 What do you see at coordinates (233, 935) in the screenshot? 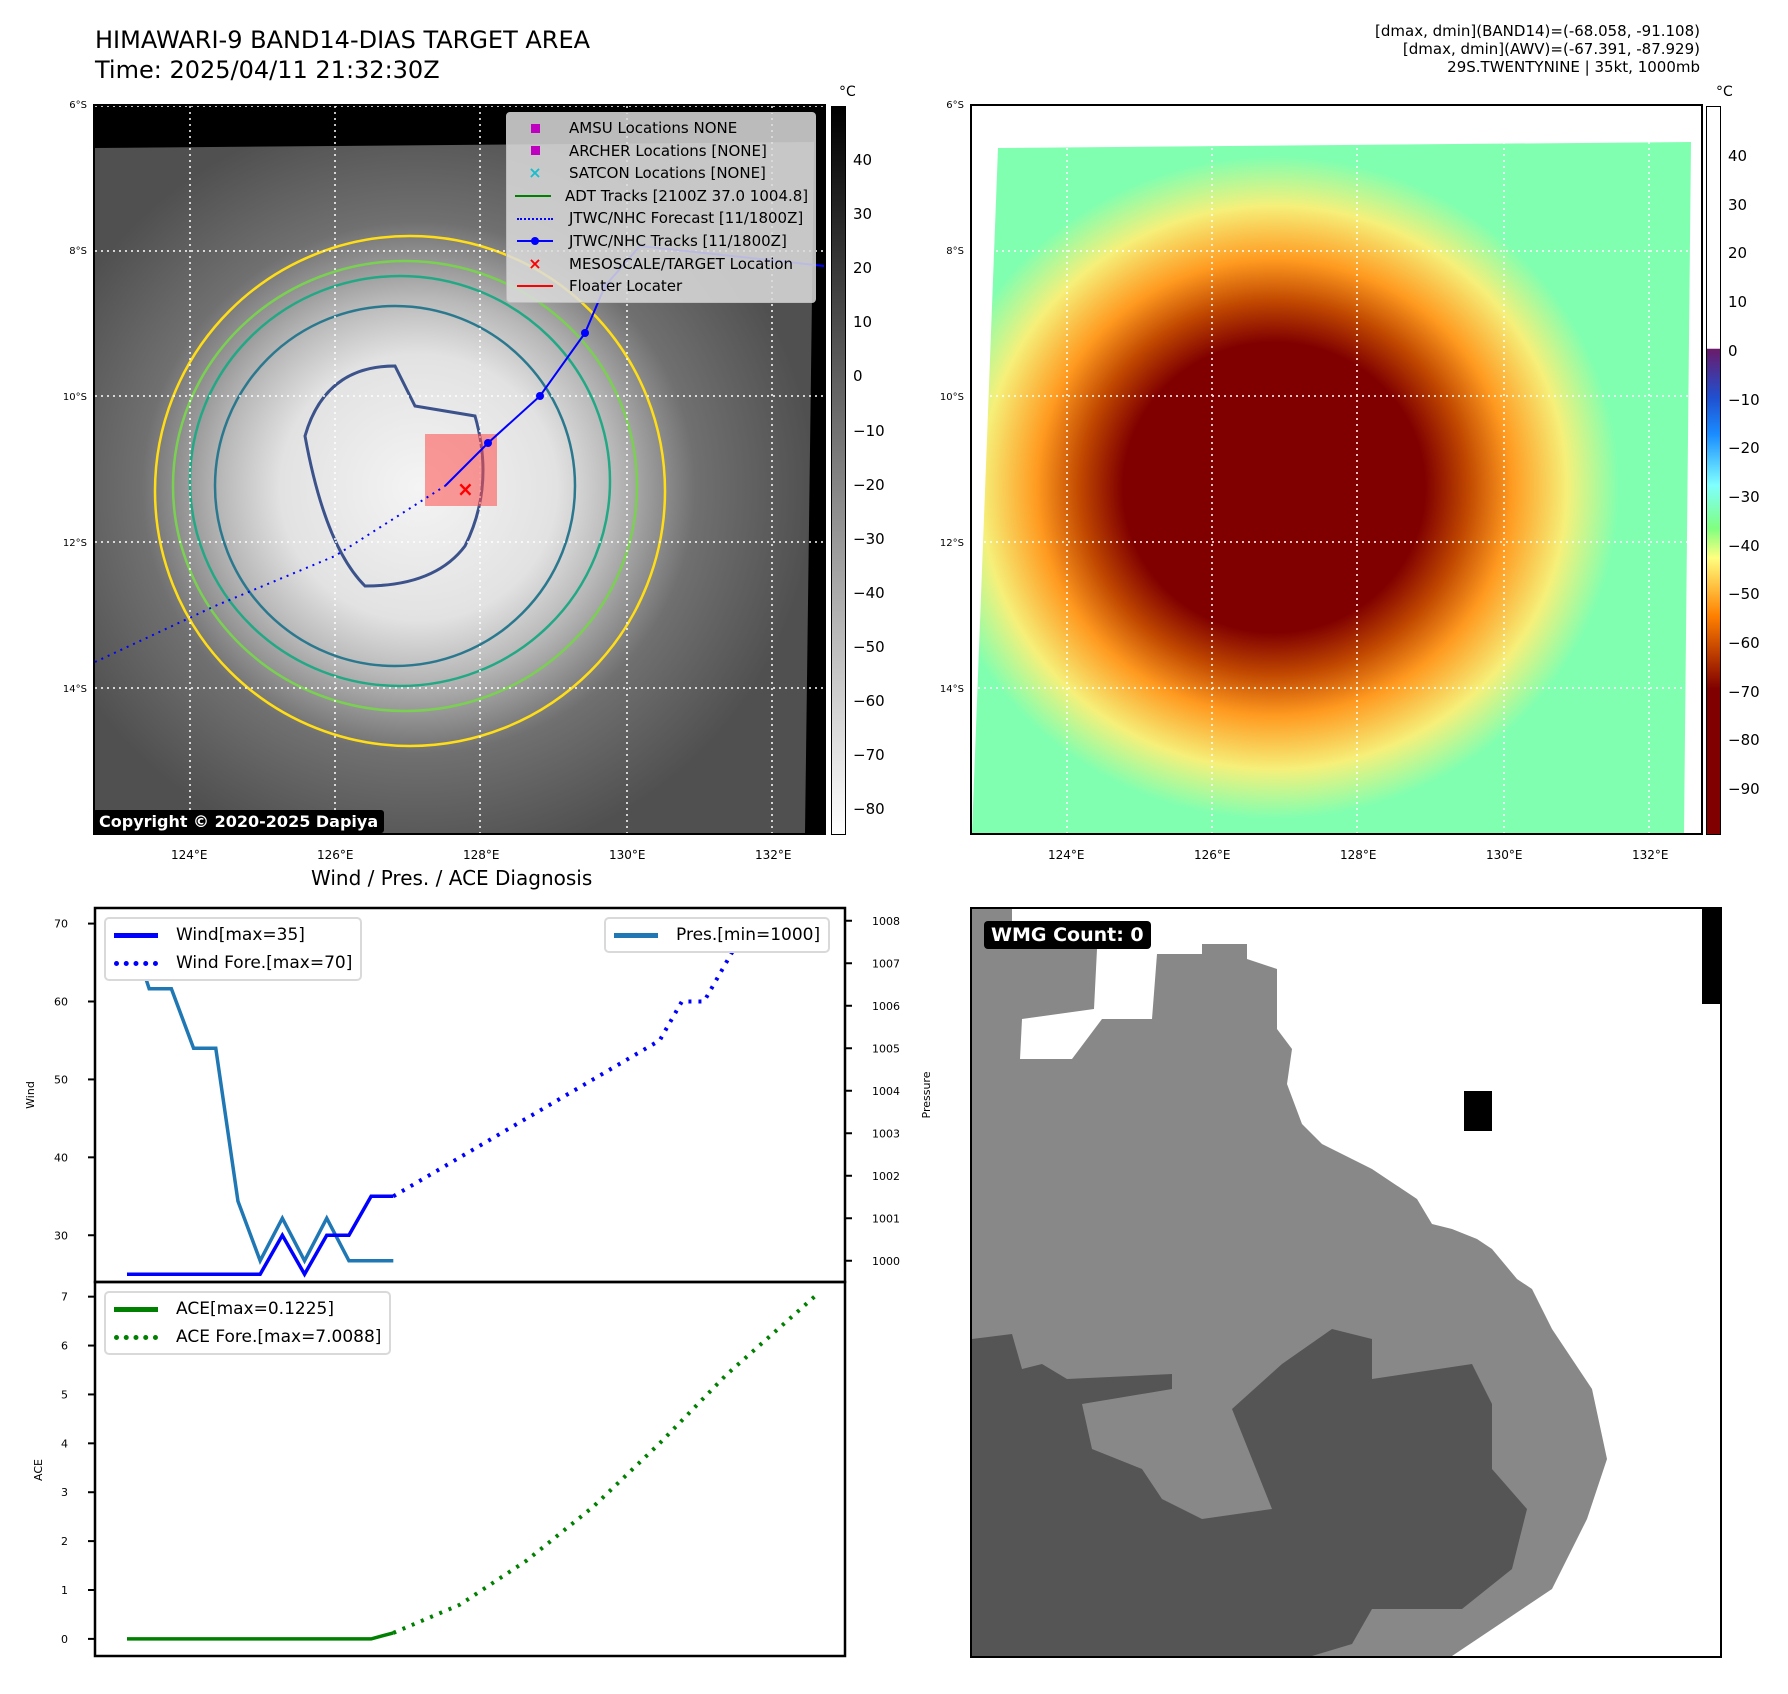
I see `chart-legend-item: Wind[max=35]` at bounding box center [233, 935].